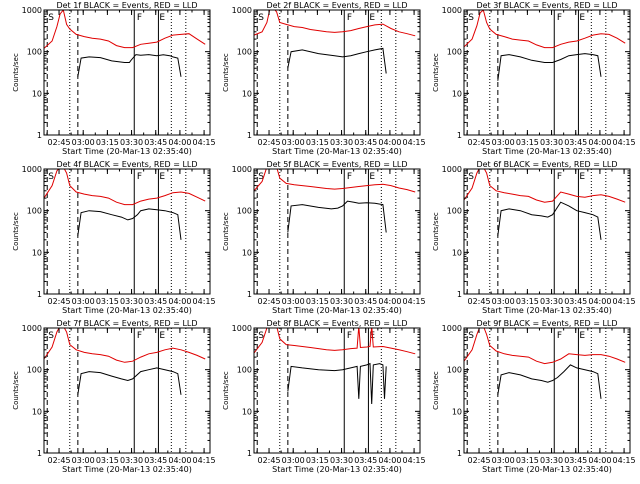 This screenshot has width=640, height=484. Describe the element at coordinates (336, 5) in the screenshot. I see `panel-title: Det 2f BLACK = Events, RED = LLD` at that location.